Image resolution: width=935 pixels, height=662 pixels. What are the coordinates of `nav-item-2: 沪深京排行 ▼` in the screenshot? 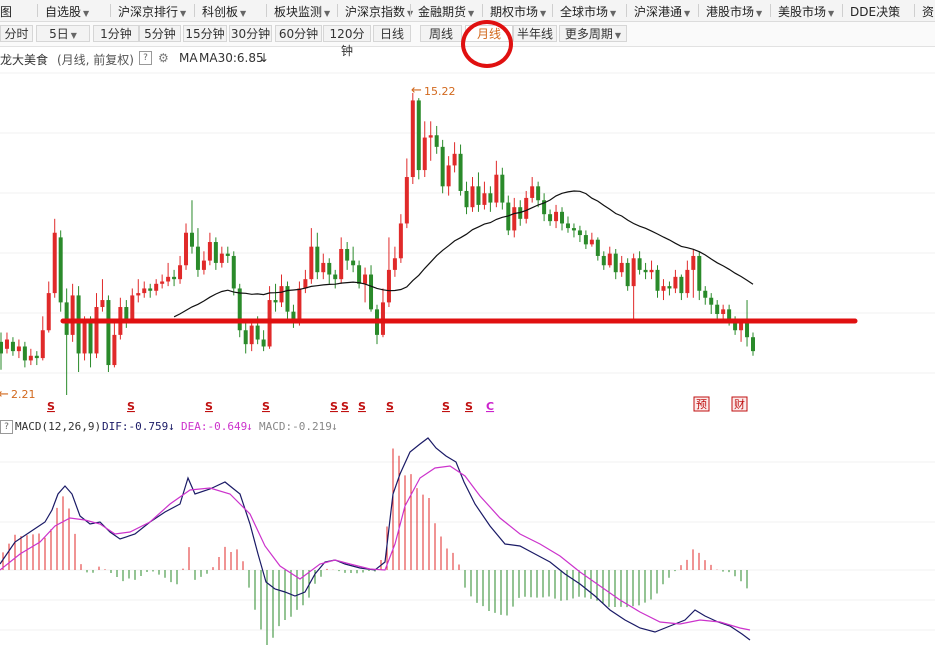 It's located at (152, 11).